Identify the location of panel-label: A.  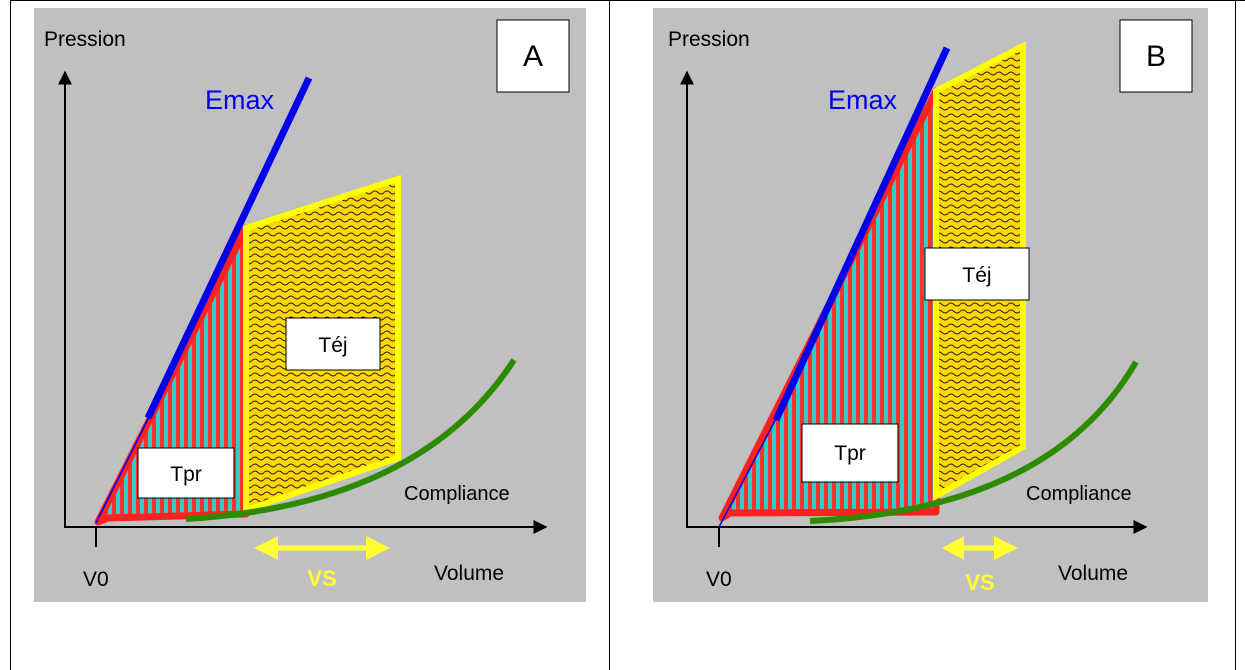
(533, 56).